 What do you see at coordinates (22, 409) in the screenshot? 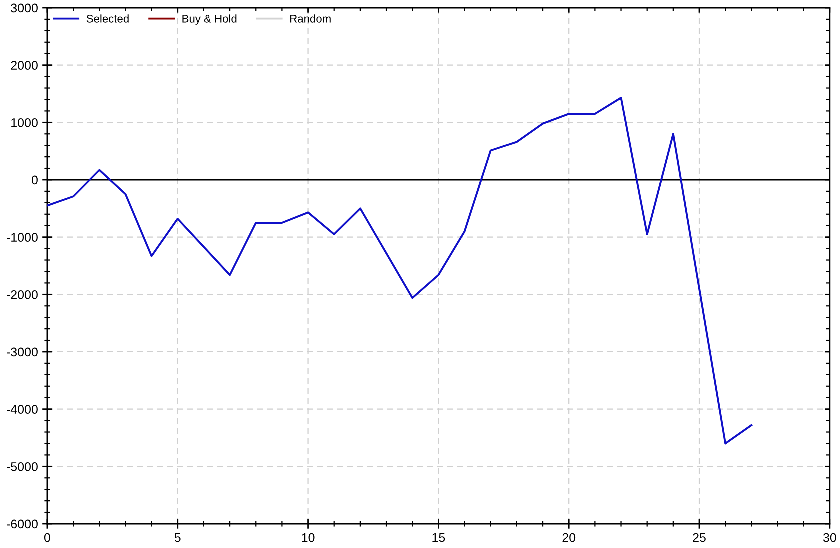
I see `y-tick-label: -4000` at bounding box center [22, 409].